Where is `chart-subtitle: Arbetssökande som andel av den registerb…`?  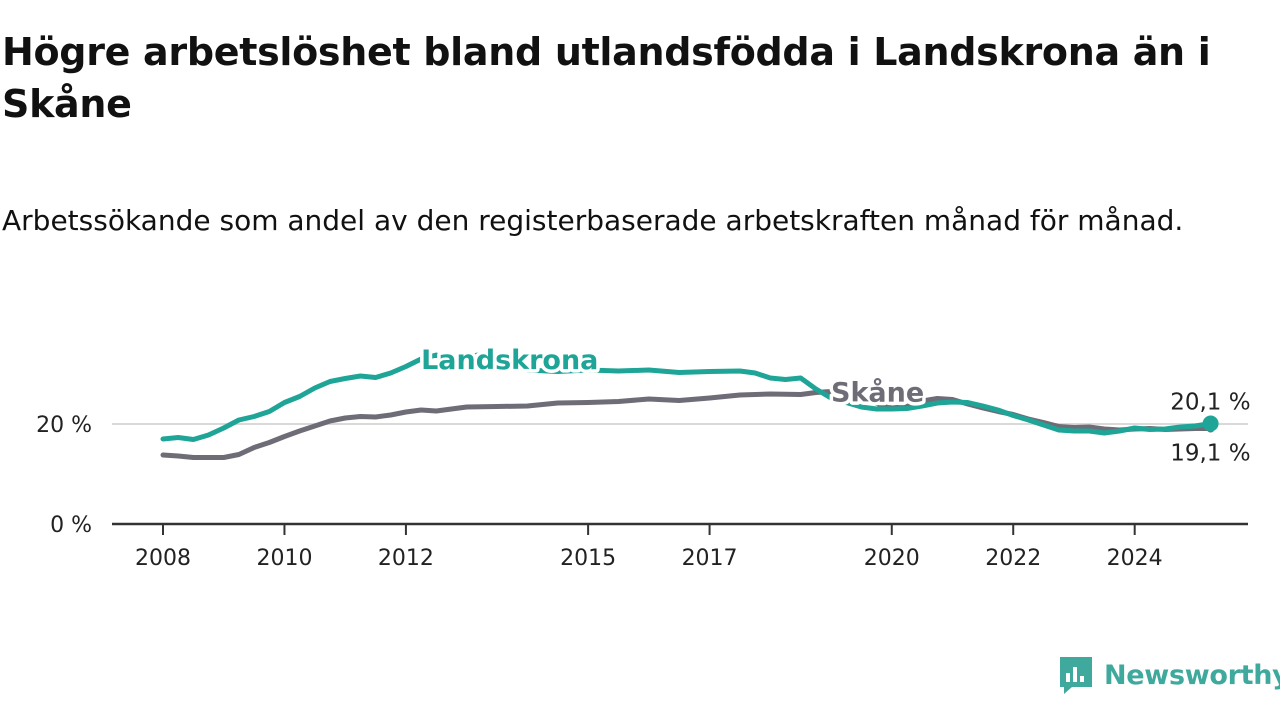 chart-subtitle: Arbetssökande som andel av den registerb… is located at coordinates (593, 220).